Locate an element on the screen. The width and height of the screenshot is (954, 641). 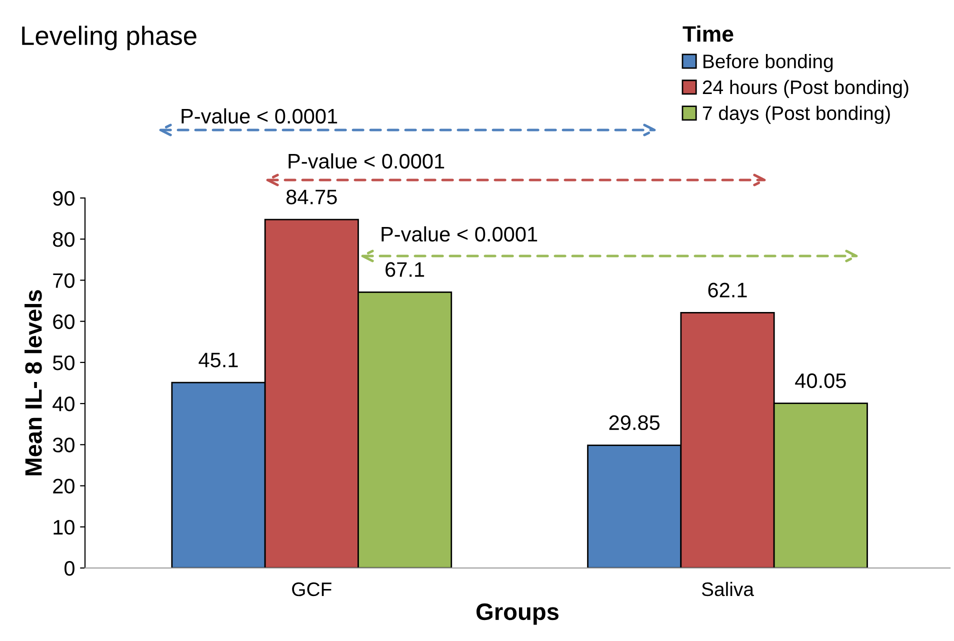
y-tick-label: 20 is located at coordinates (63, 486).